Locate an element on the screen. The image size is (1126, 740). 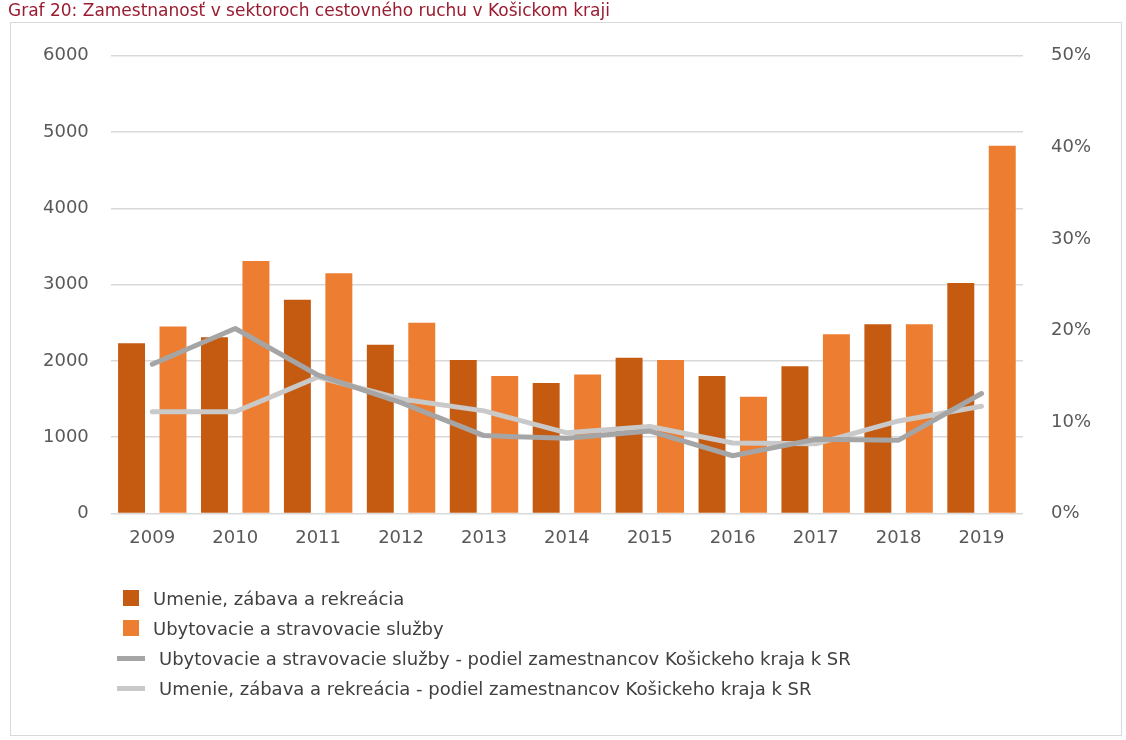
x-tick-label: 2019 is located at coordinates (981, 536).